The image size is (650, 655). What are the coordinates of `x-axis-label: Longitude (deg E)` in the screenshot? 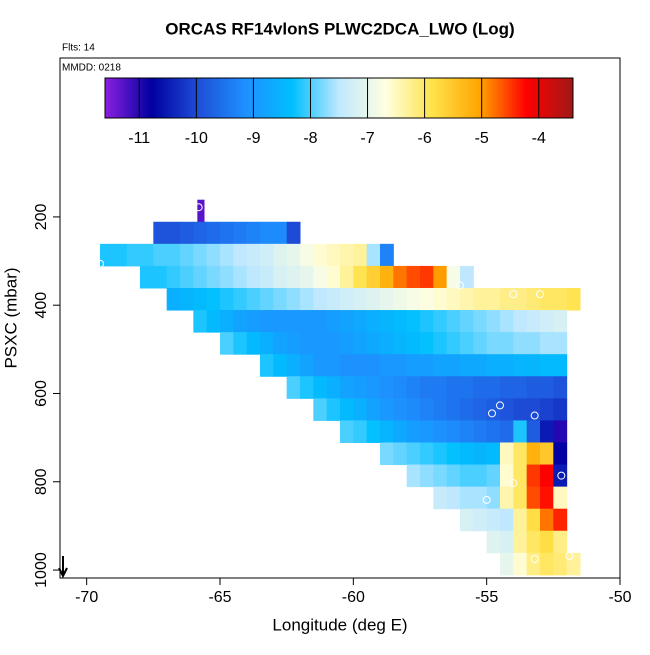 It's located at (339, 624).